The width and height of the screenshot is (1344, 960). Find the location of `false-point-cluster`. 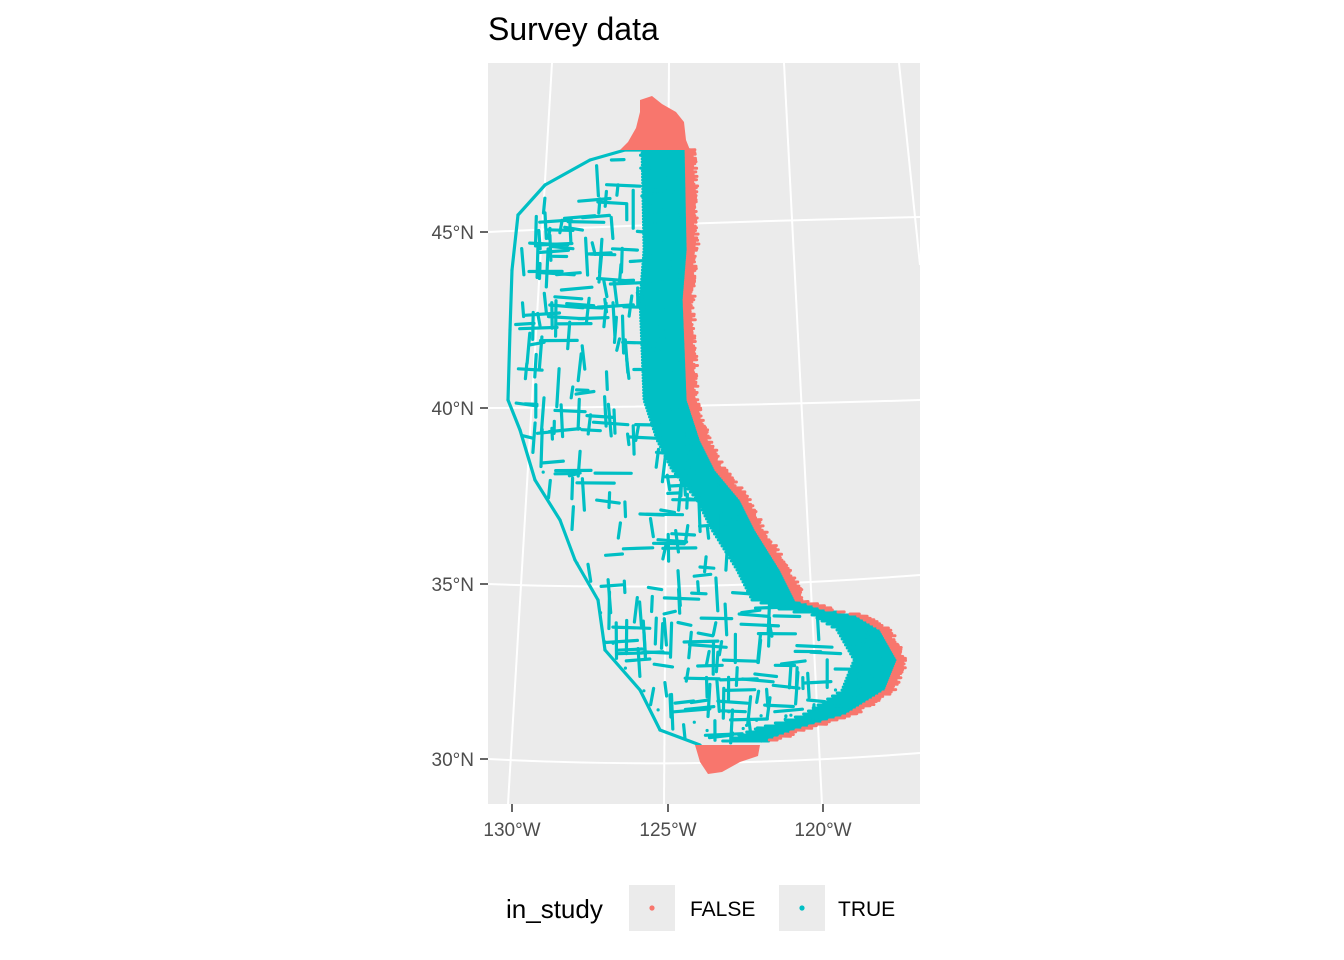

false-point-cluster is located at coordinates (655, 123).